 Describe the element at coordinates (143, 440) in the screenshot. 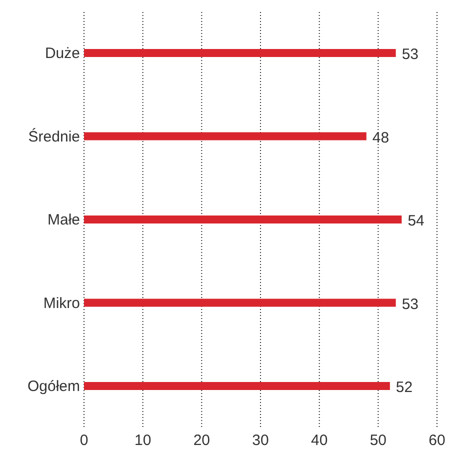

I see `x-tick-label: 10` at that location.